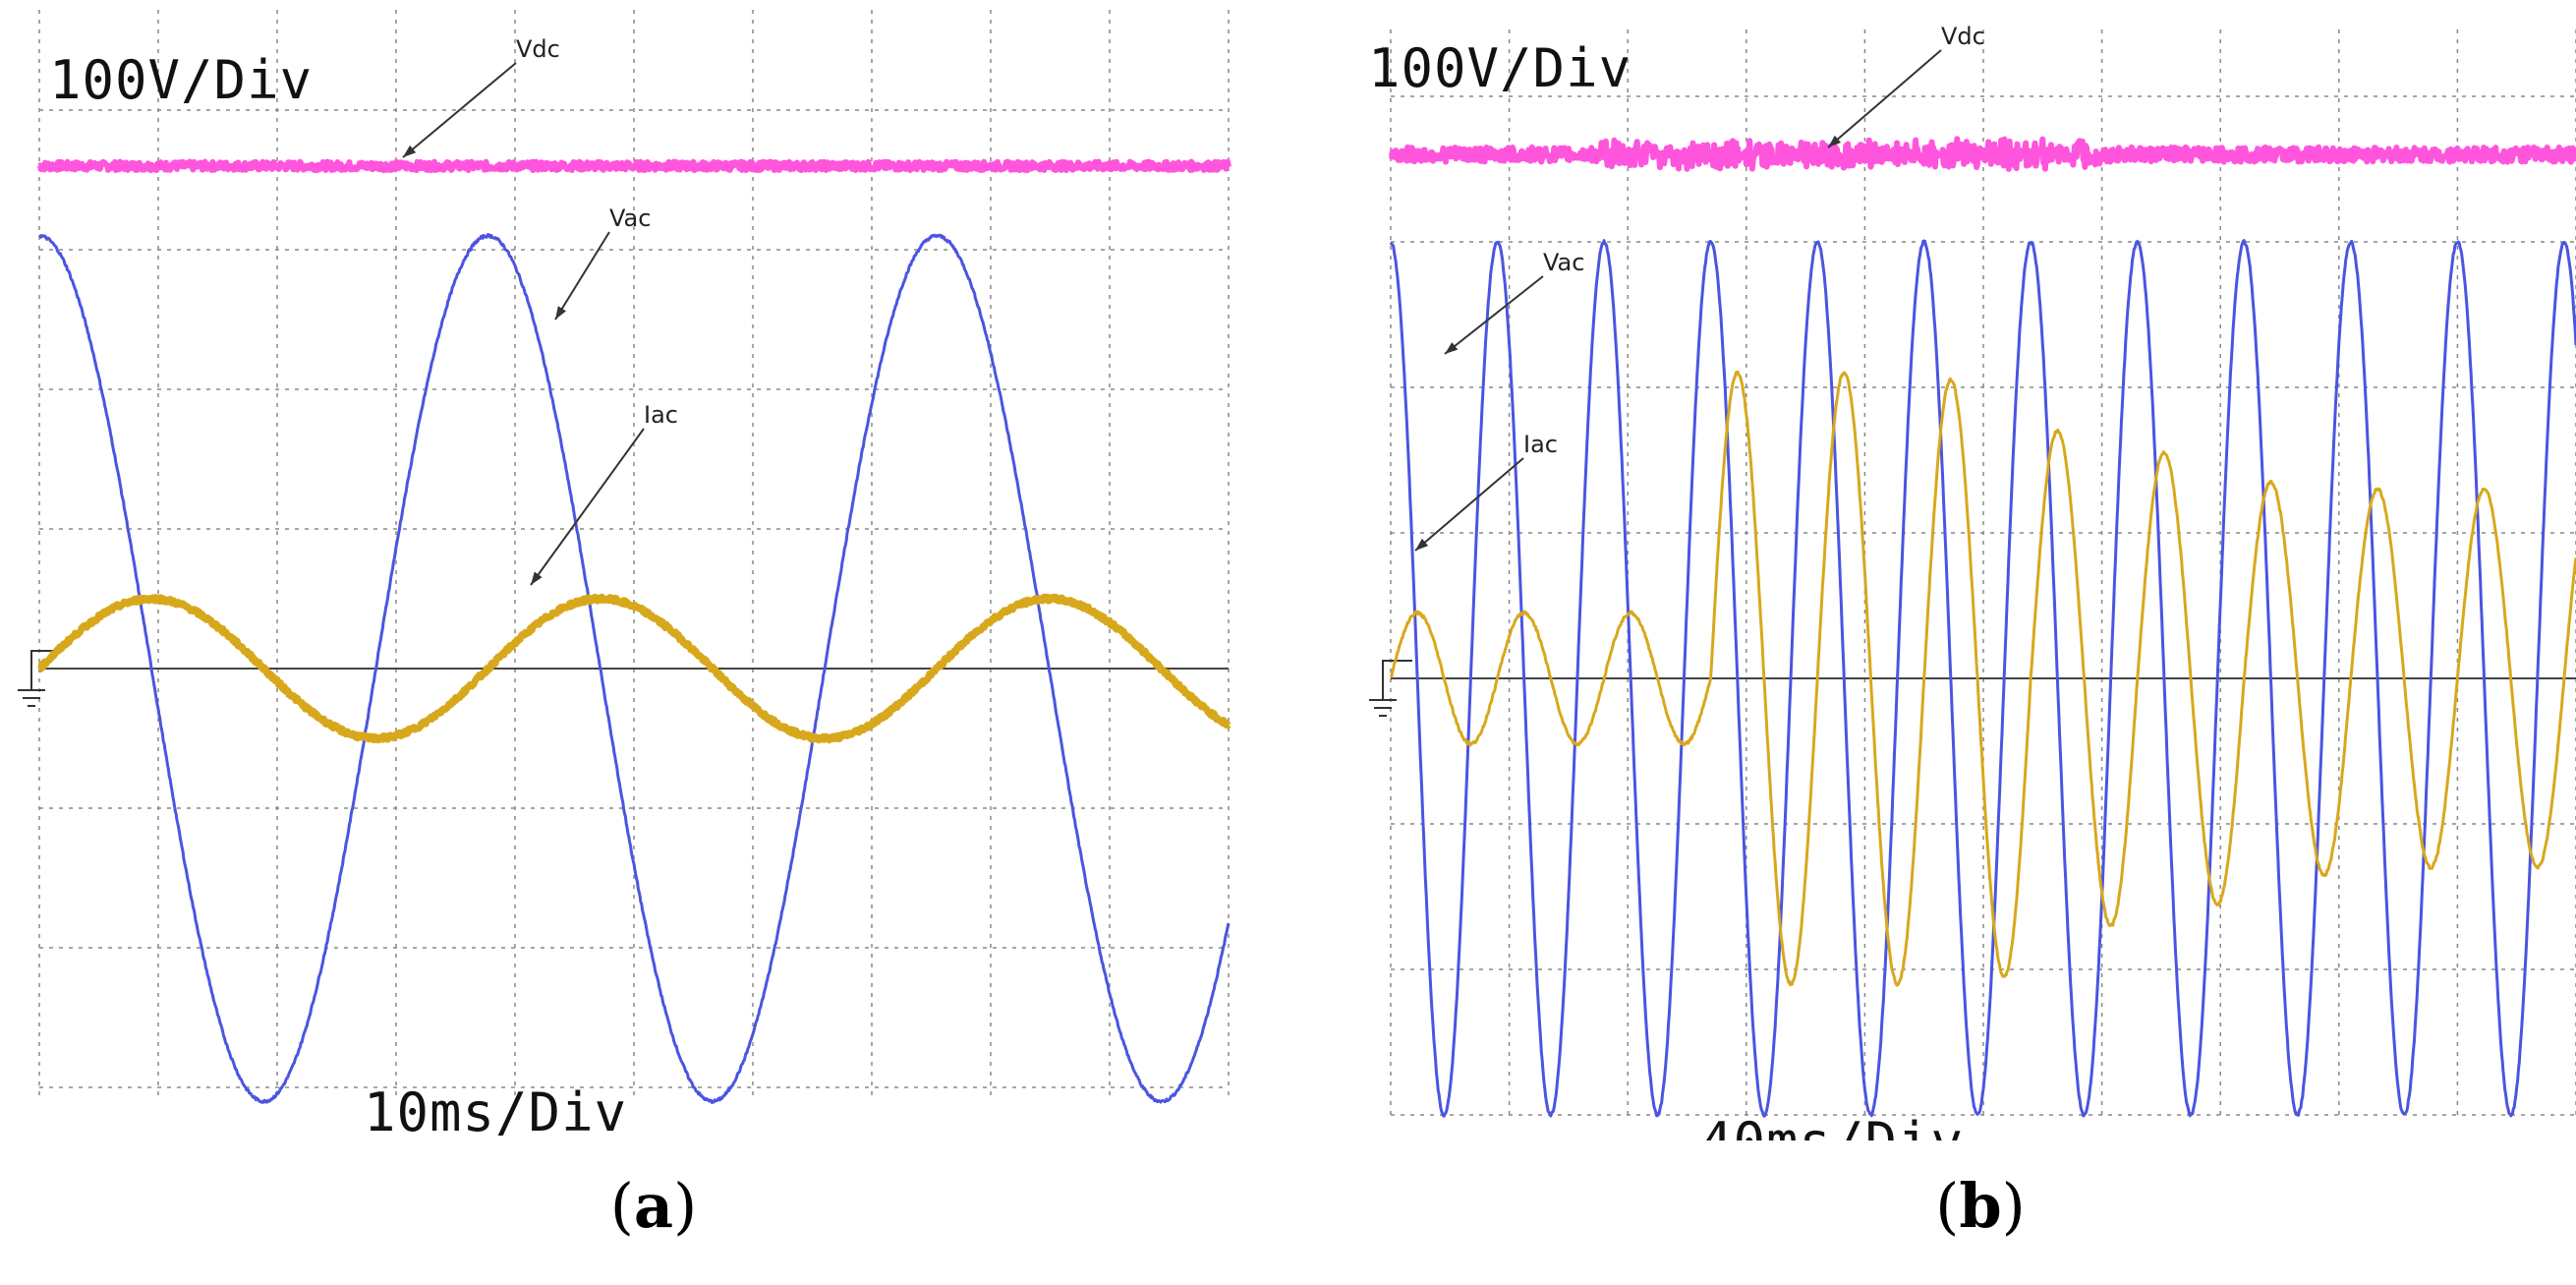 This screenshot has width=2576, height=1285. I want to click on caption-b-letter: b, so click(1980, 1206).